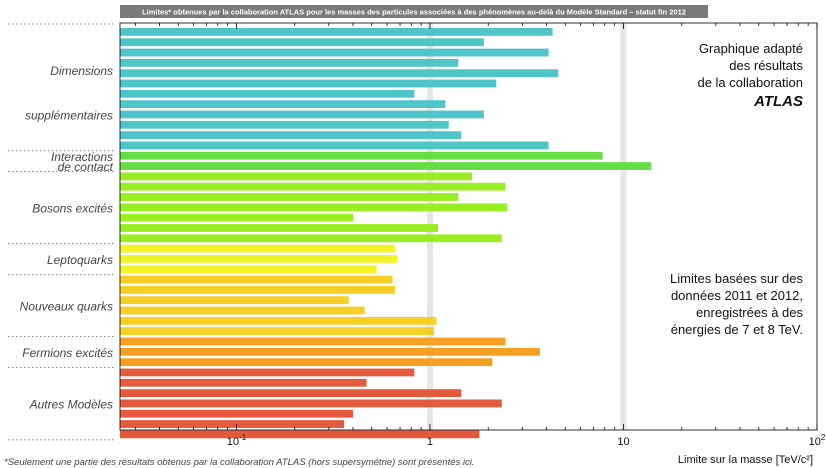  What do you see at coordinates (81, 71) in the screenshot?
I see `group-label: Dimensions` at bounding box center [81, 71].